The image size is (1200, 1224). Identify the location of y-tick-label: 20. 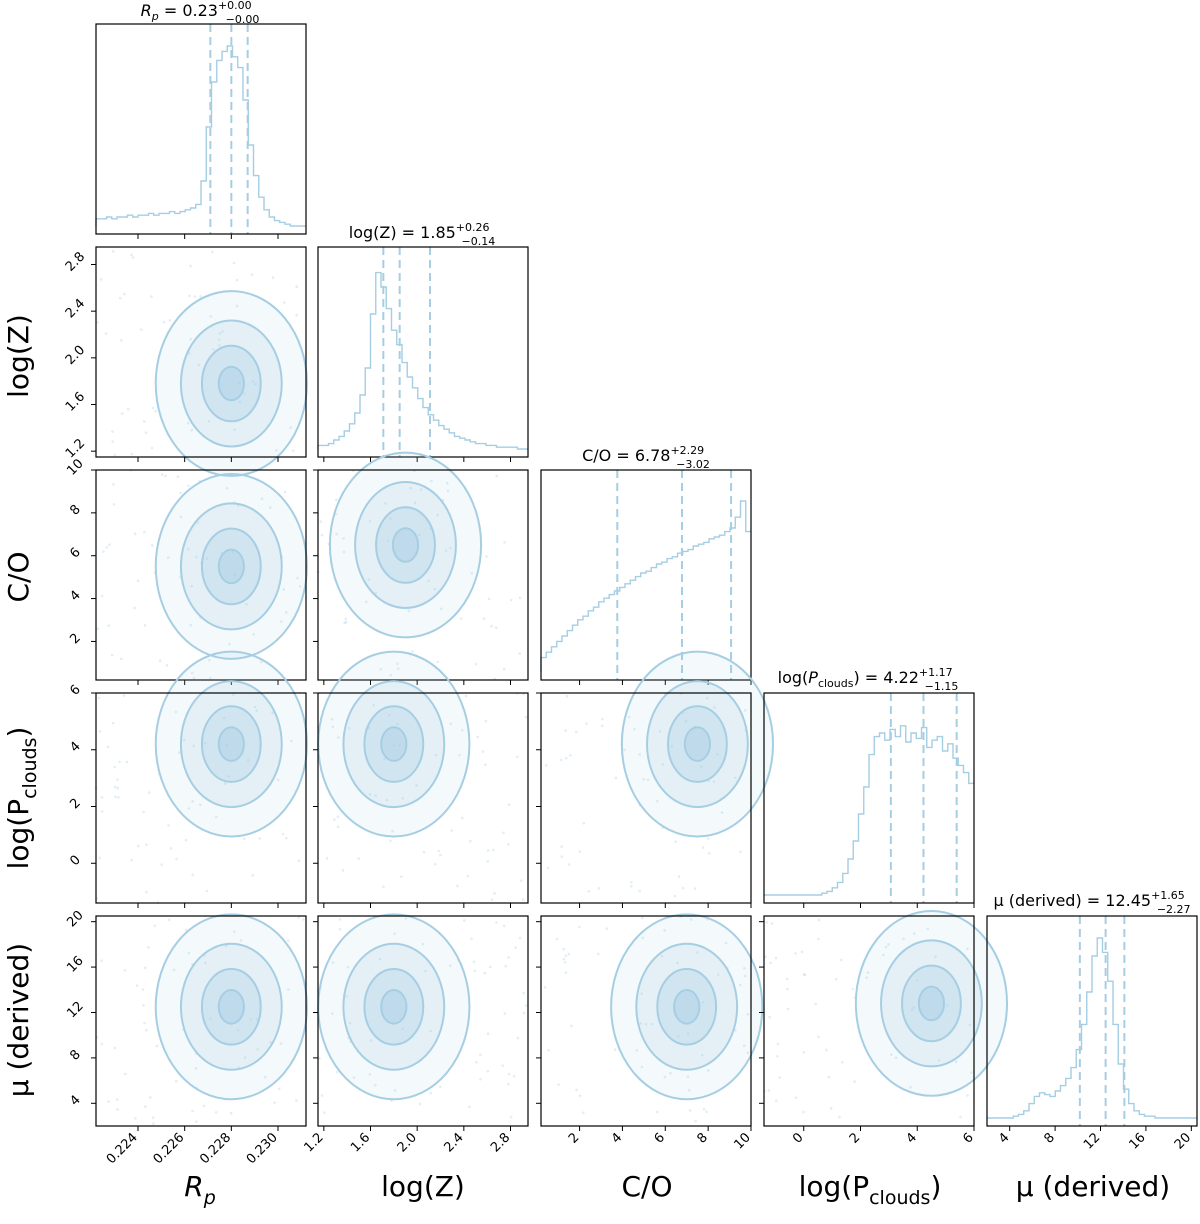
(75, 919).